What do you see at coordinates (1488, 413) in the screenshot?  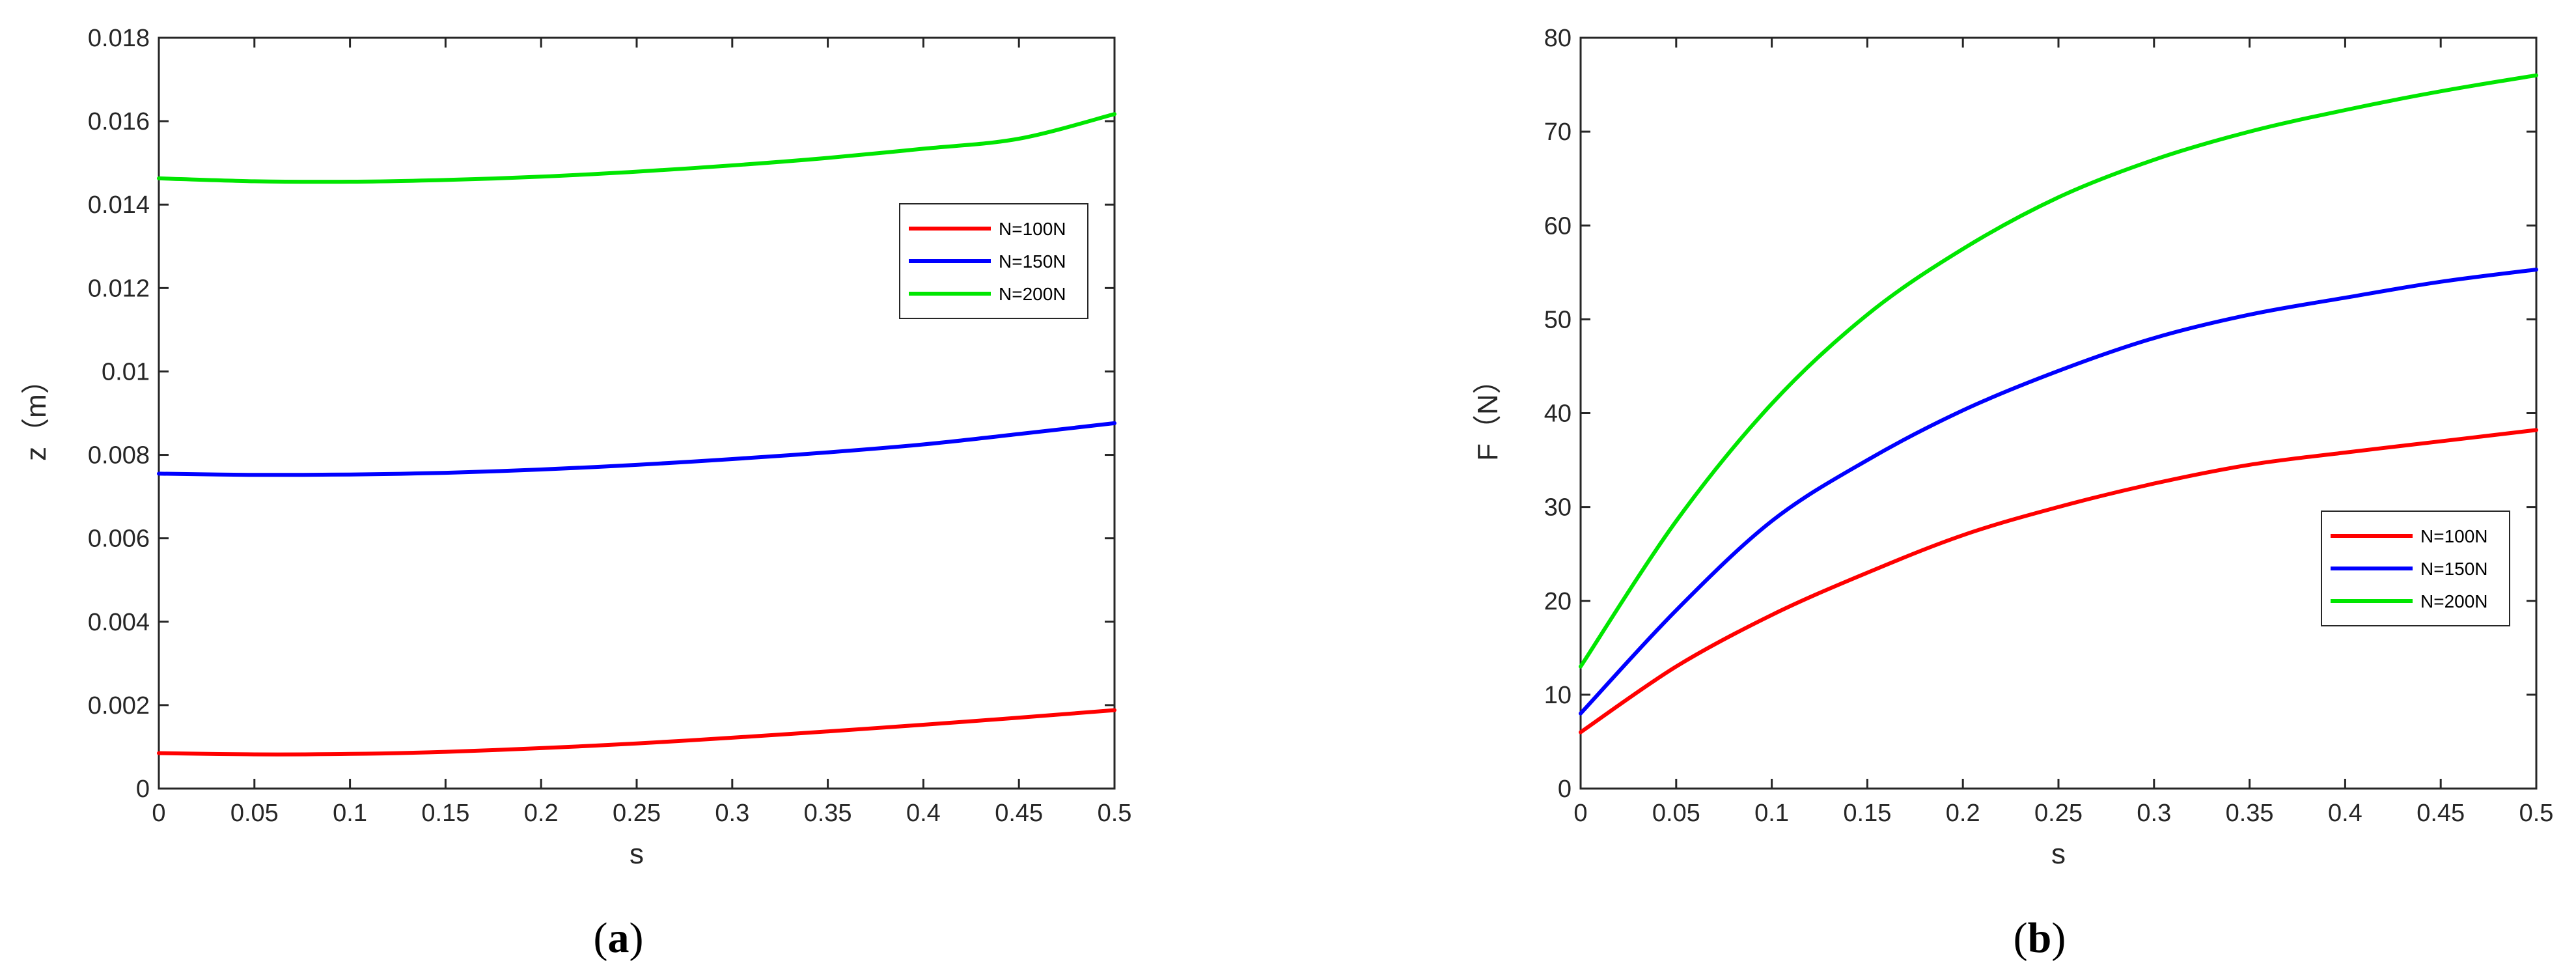 I see `y-axis-label: F（N）` at bounding box center [1488, 413].